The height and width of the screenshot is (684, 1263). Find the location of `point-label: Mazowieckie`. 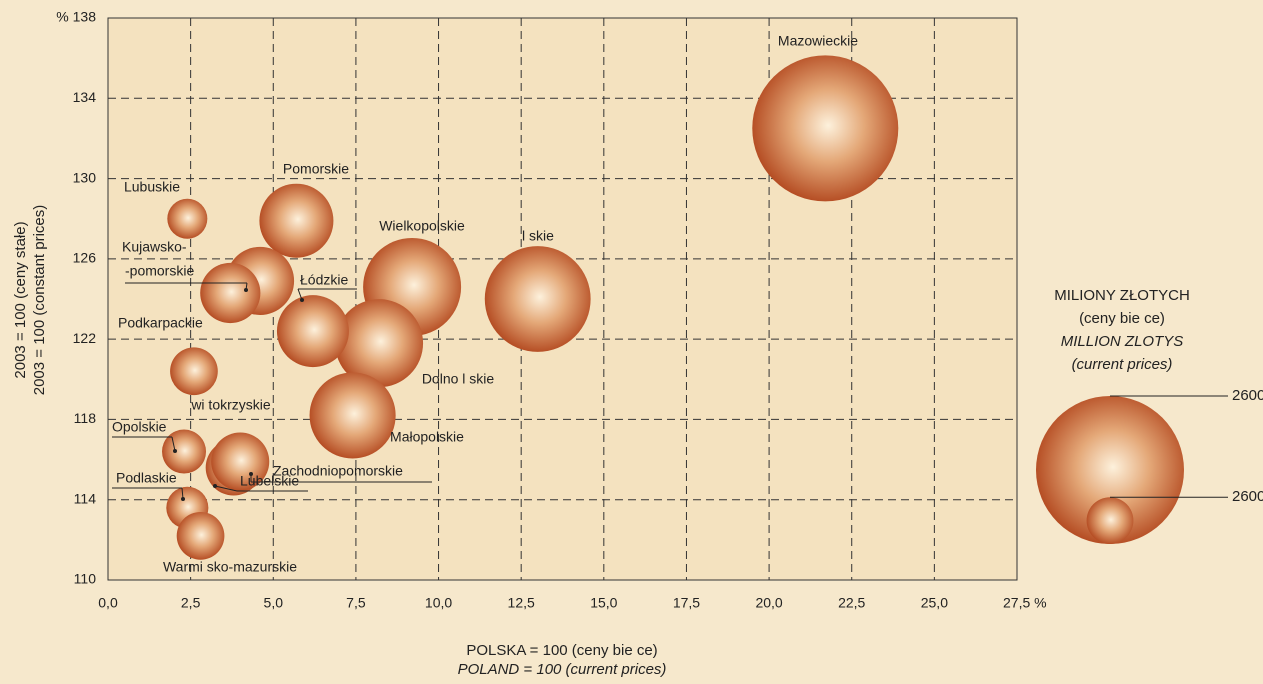

point-label: Mazowieckie is located at coordinates (818, 41).